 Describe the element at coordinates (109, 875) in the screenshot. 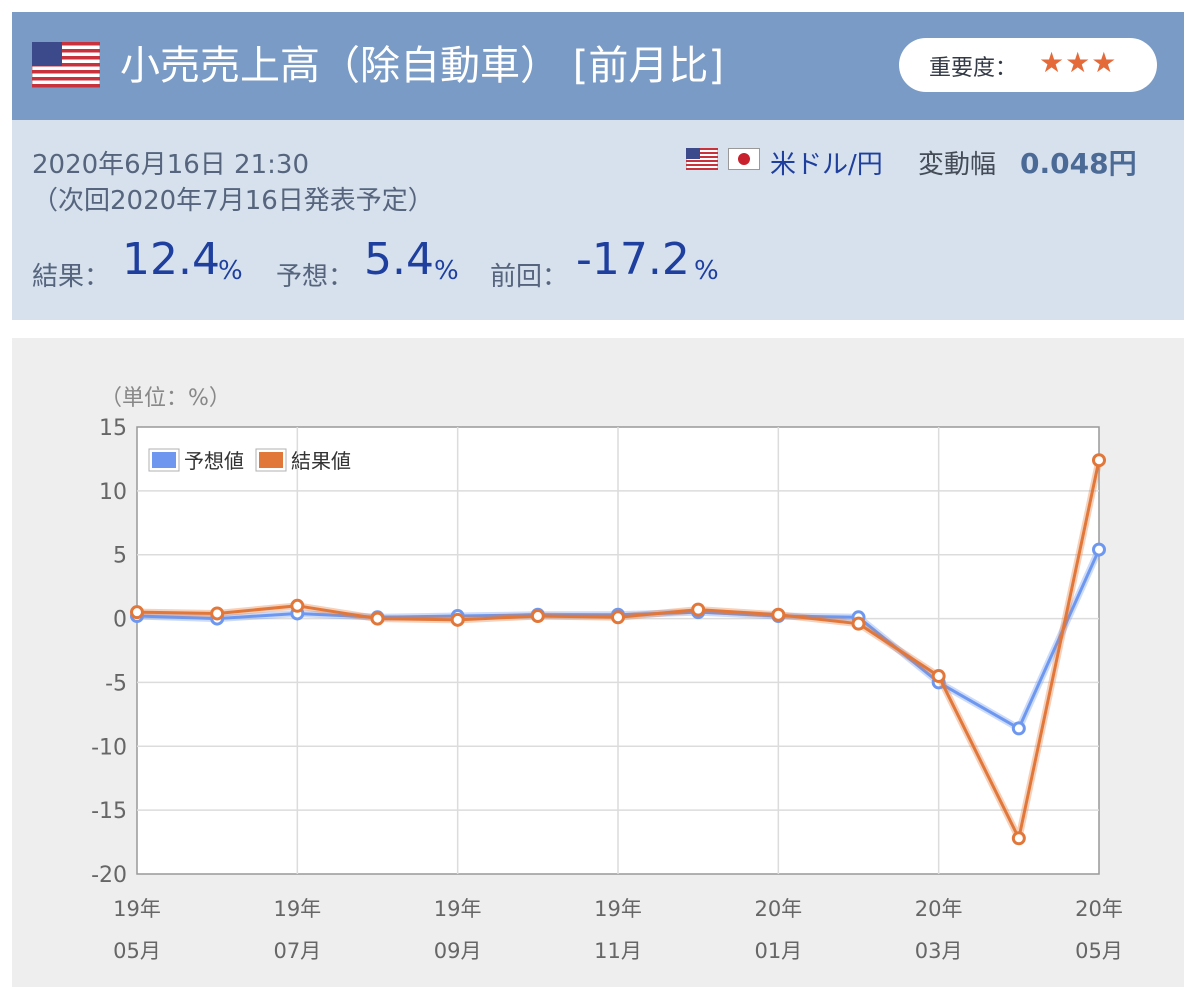

I see `y-tick-label: -20` at that location.